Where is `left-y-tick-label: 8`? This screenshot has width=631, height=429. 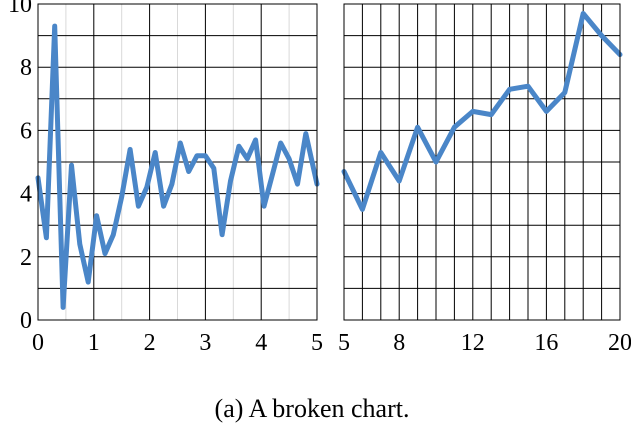 left-y-tick-label: 8 is located at coordinates (26, 68).